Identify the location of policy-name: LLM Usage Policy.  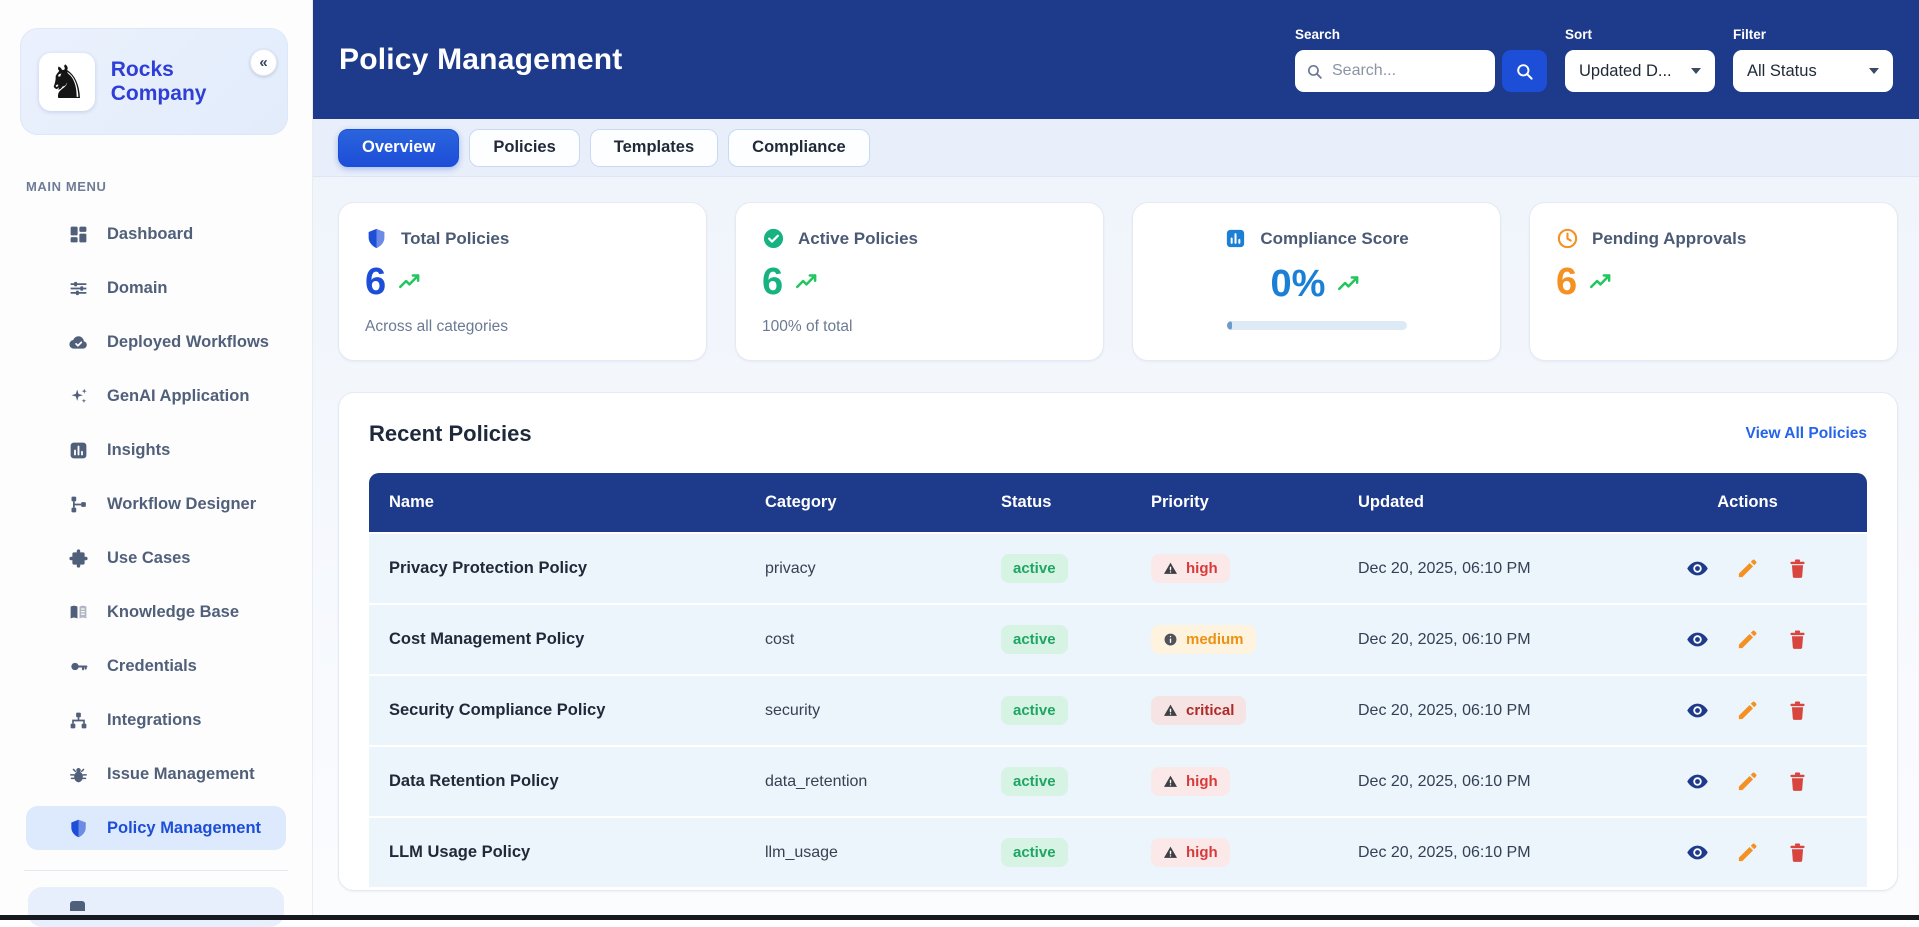
(460, 852).